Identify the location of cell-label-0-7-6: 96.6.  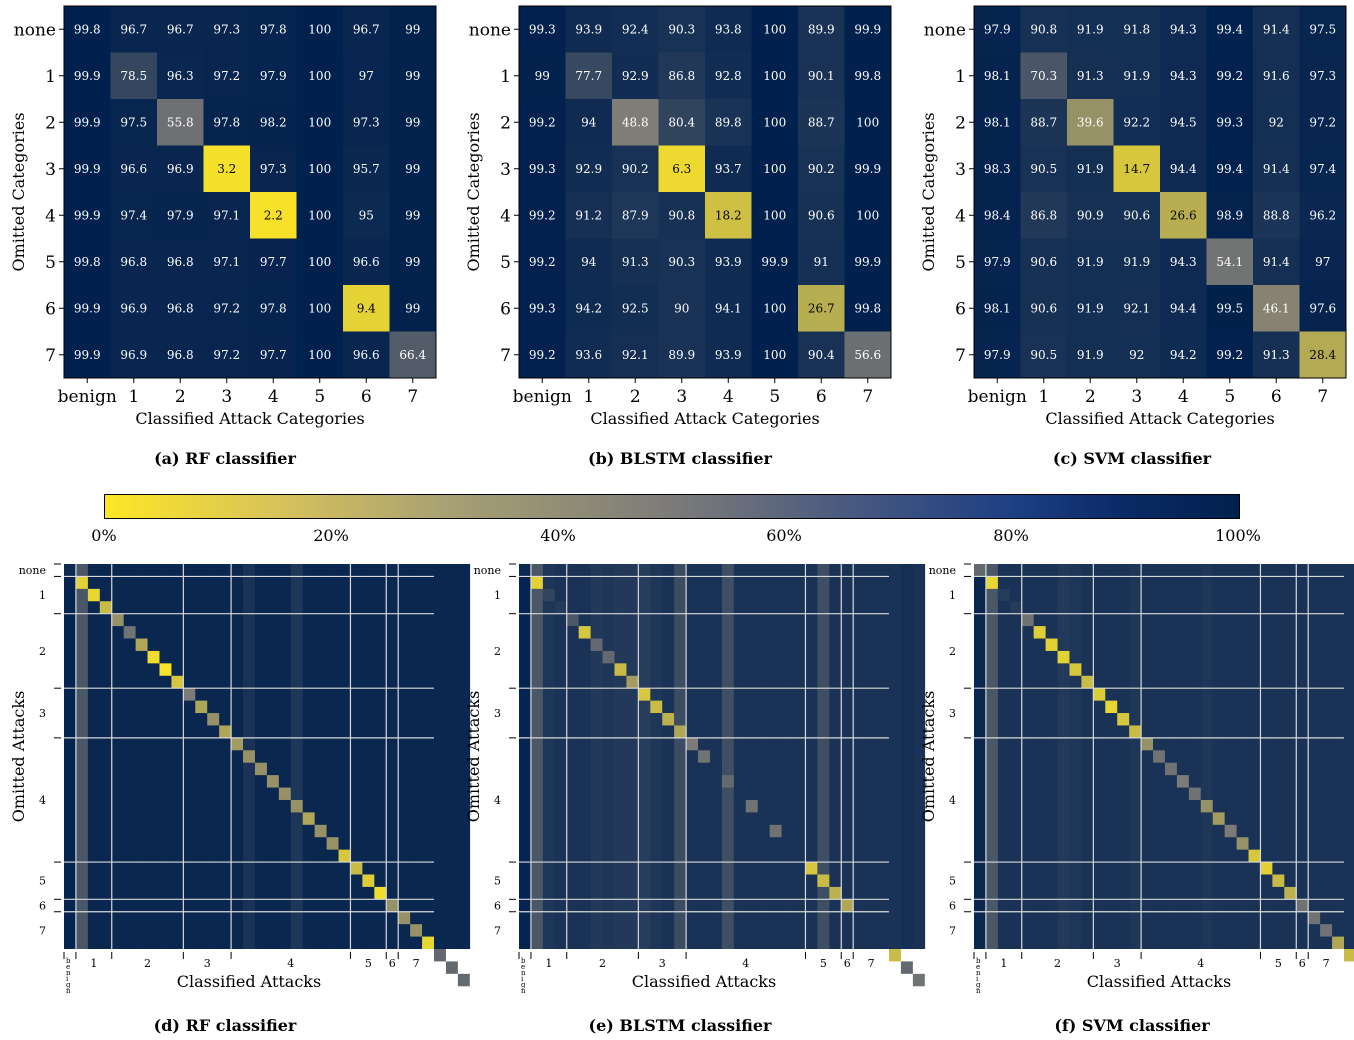
(366, 355).